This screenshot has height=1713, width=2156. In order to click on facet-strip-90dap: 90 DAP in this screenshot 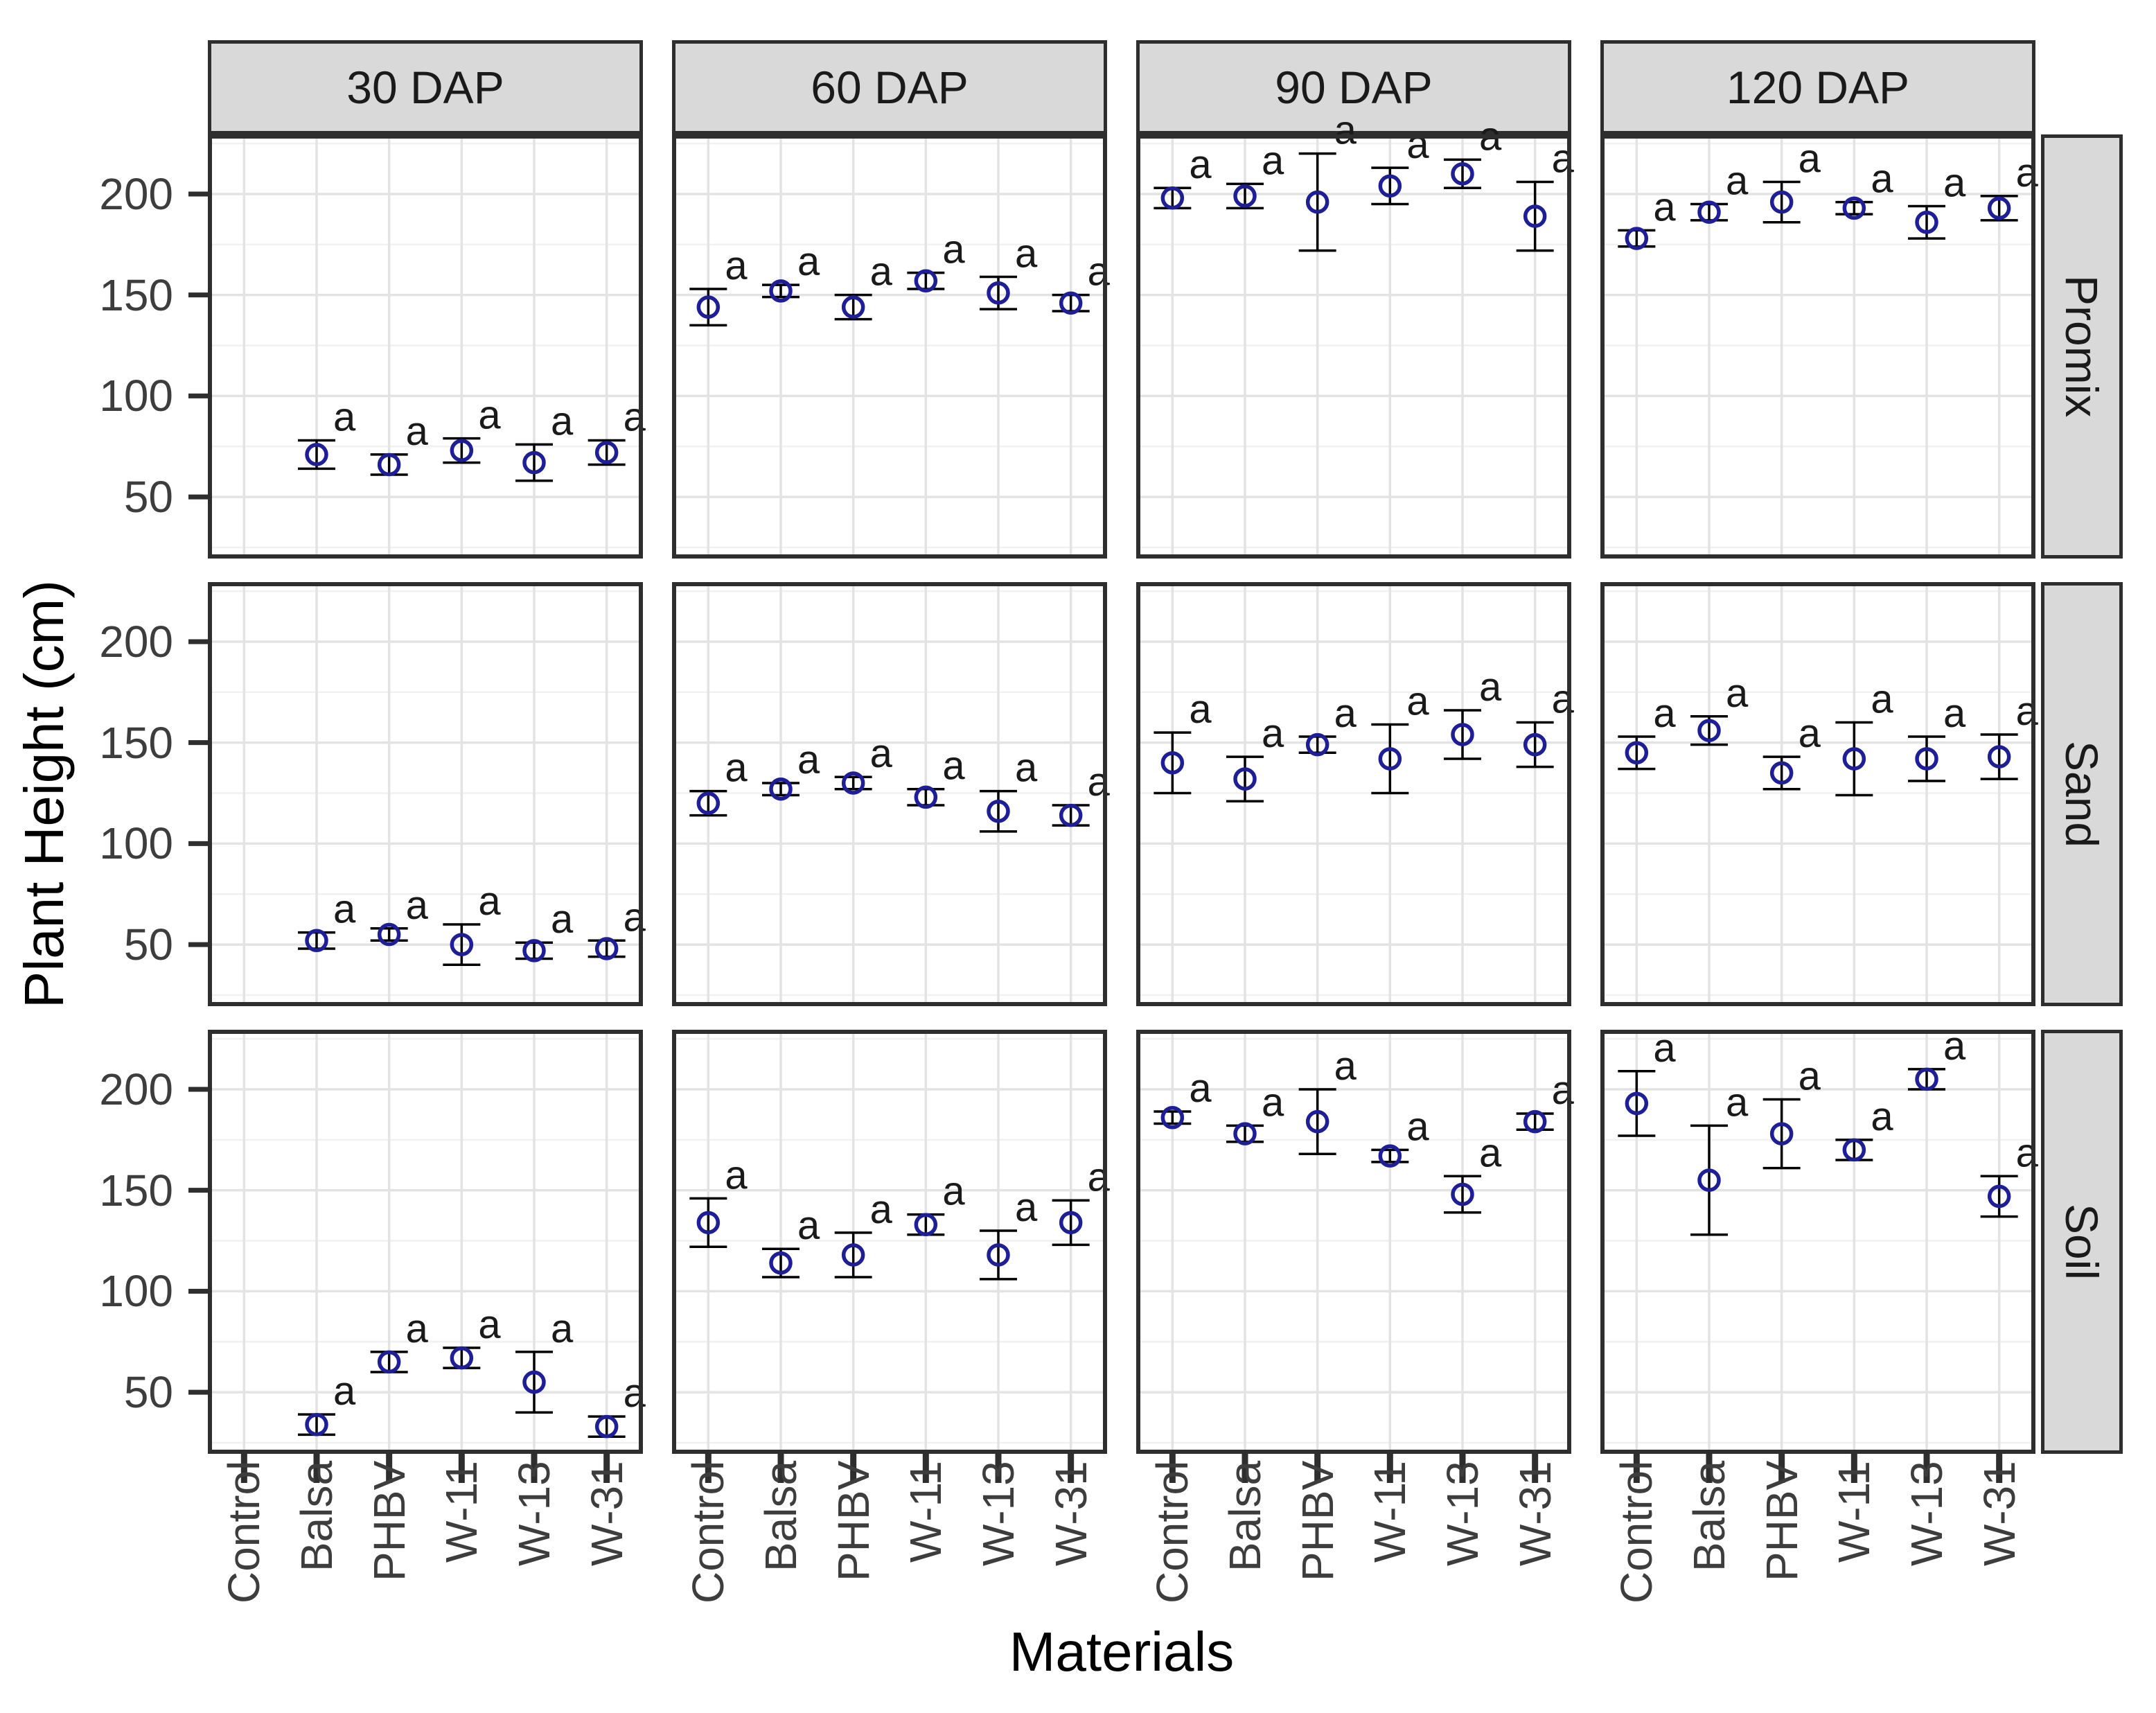, I will do `click(1354, 87)`.